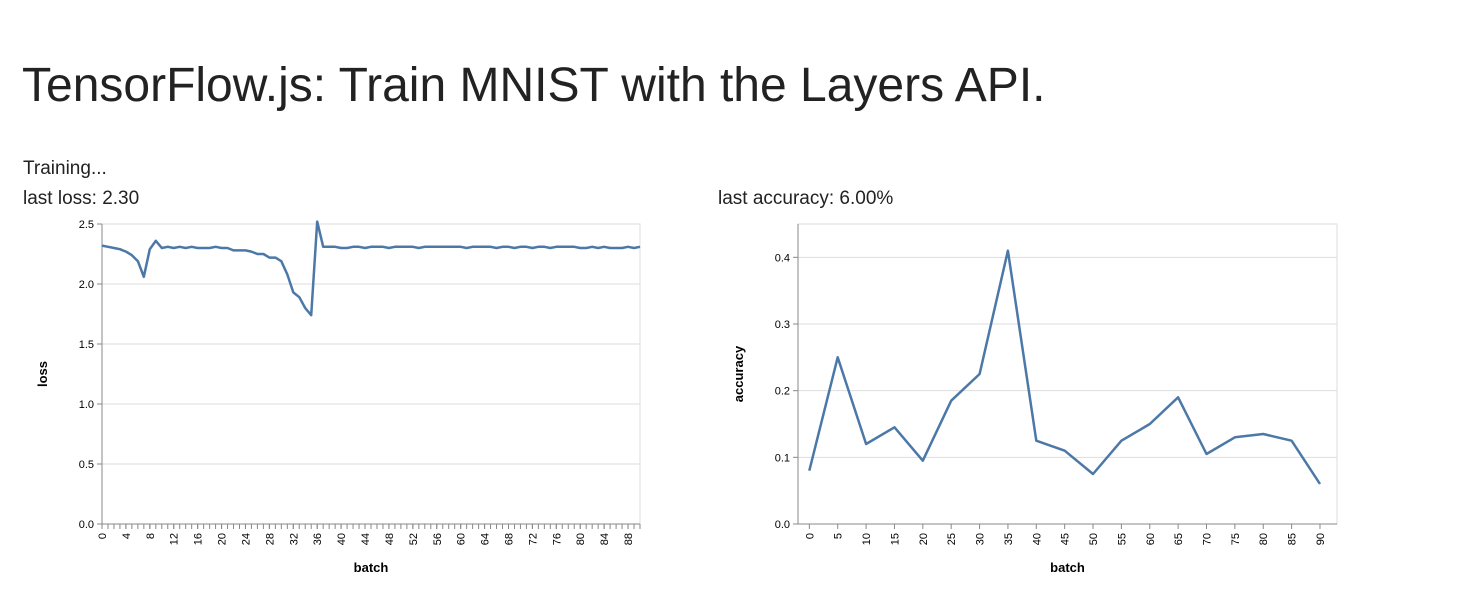 Image resolution: width=1481 pixels, height=608 pixels. What do you see at coordinates (782, 258) in the screenshot?
I see `y-tick-label: 0.4` at bounding box center [782, 258].